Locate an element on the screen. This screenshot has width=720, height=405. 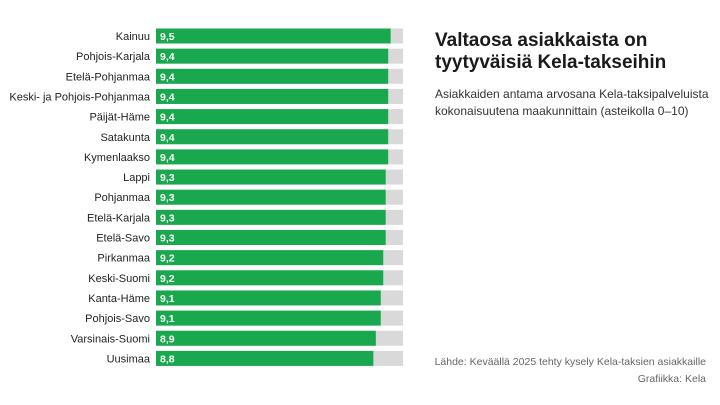
bar-row: Kymenlaakso 9,4 is located at coordinates (243, 157).